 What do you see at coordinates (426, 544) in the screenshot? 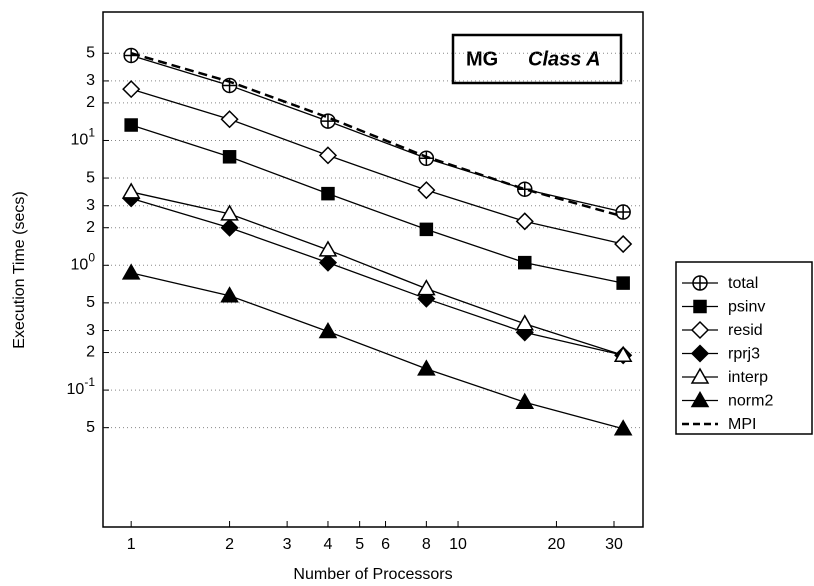
I see `x-tick-label: 8` at bounding box center [426, 544].